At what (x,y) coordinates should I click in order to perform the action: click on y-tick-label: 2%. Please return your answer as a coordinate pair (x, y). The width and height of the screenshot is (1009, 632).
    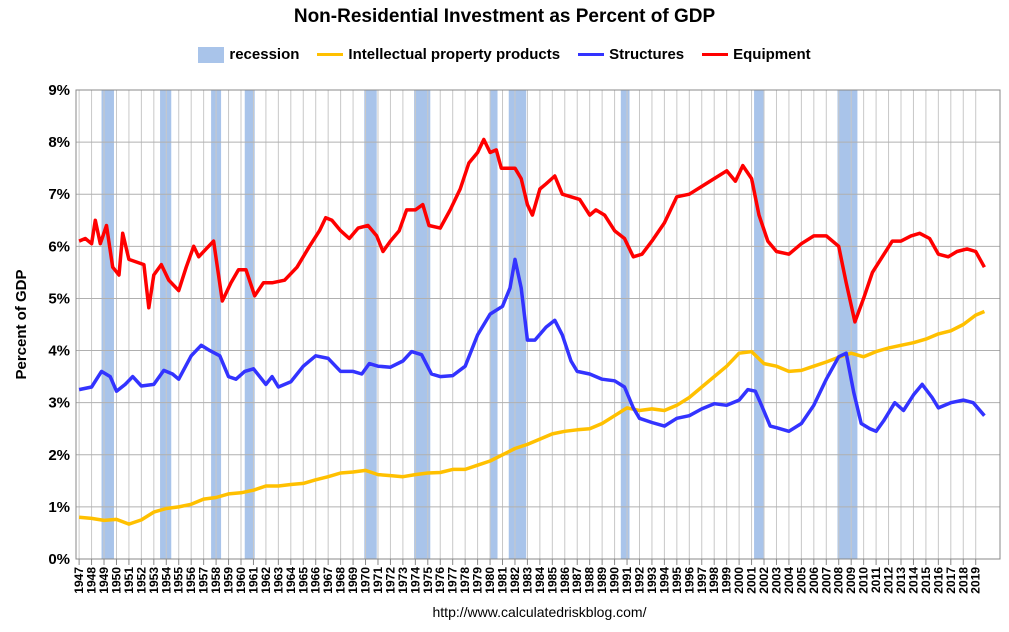
    Looking at the image, I should click on (59, 455).